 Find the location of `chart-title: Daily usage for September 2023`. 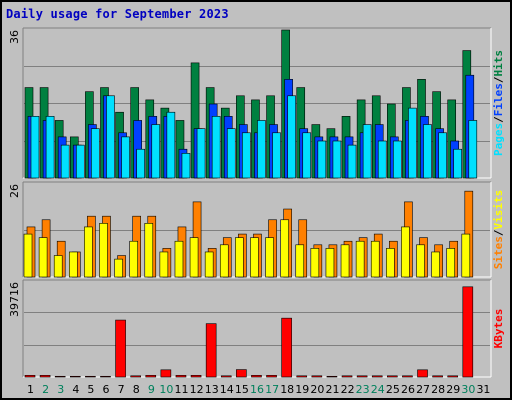

chart-title: Daily usage for September 2023 is located at coordinates (117, 14).